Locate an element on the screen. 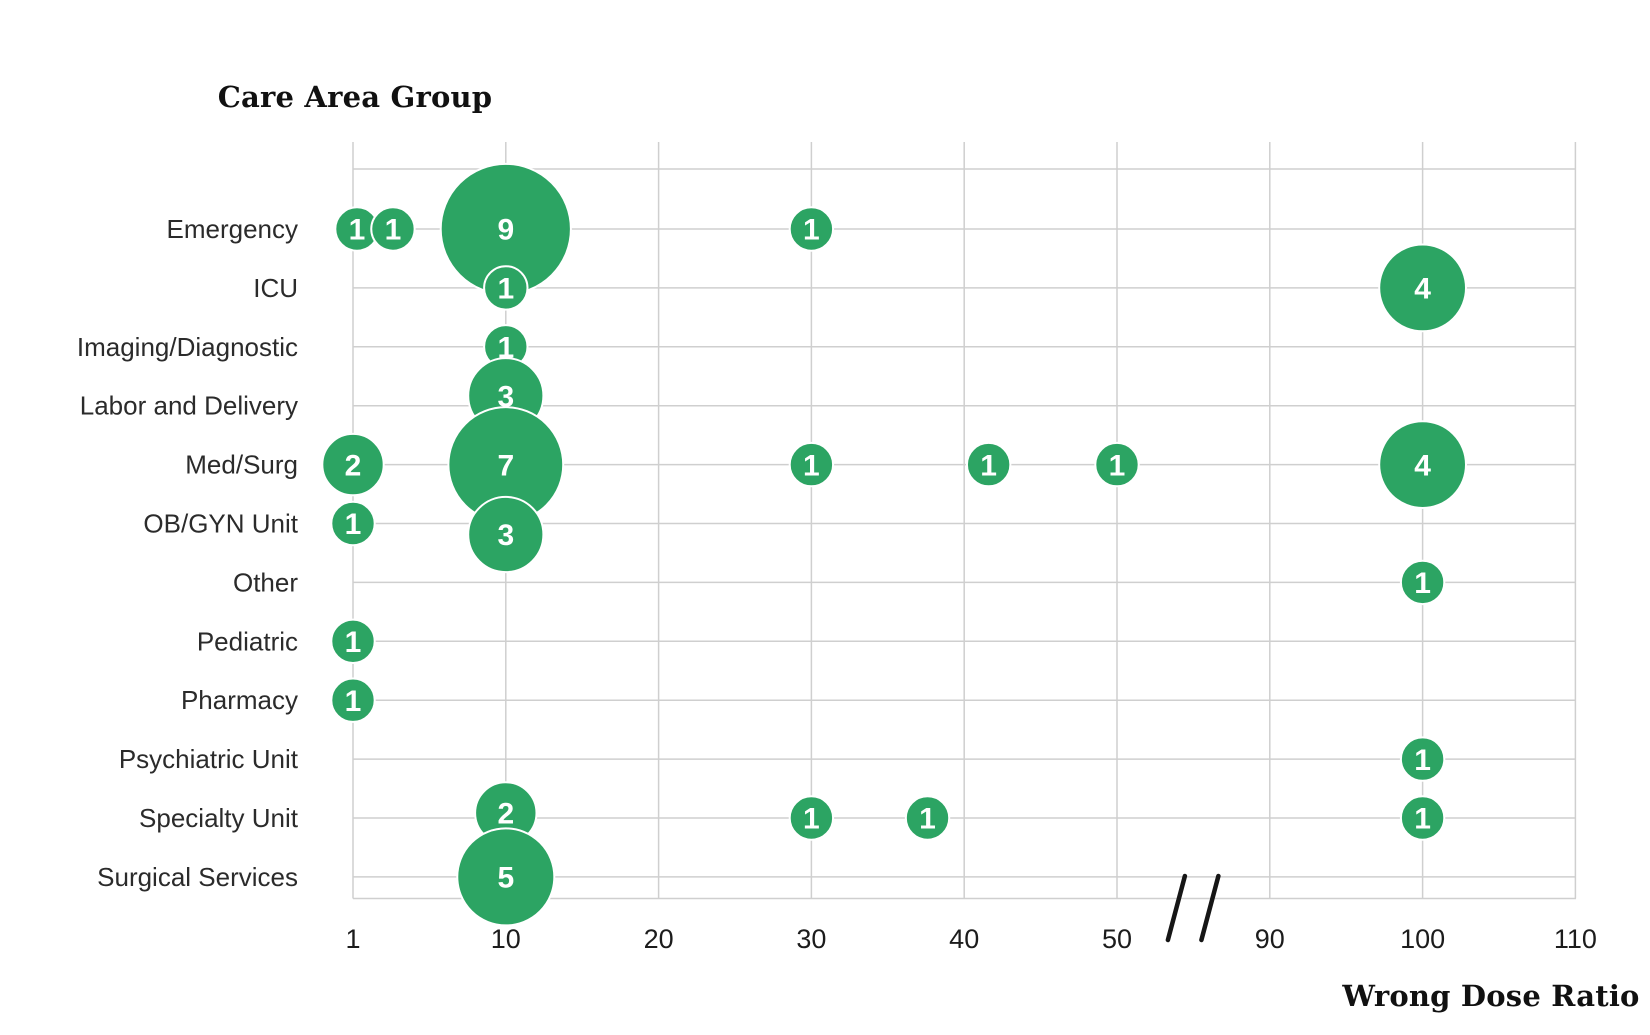 This screenshot has height=1035, width=1650. bubble-other-x100: 1 is located at coordinates (1422, 582).